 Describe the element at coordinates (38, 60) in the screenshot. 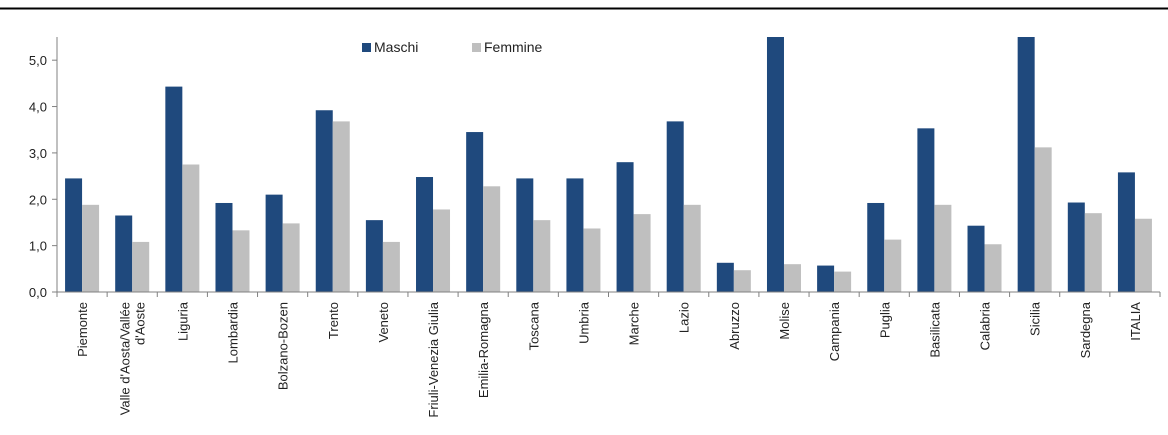

I see `y-tick-label: 5,0` at that location.